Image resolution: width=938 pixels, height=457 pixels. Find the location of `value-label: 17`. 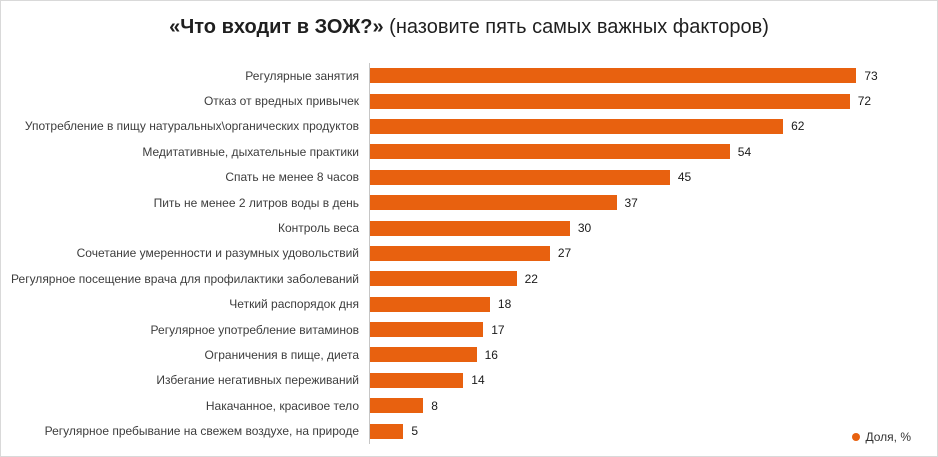

value-label: 17 is located at coordinates (498, 329).